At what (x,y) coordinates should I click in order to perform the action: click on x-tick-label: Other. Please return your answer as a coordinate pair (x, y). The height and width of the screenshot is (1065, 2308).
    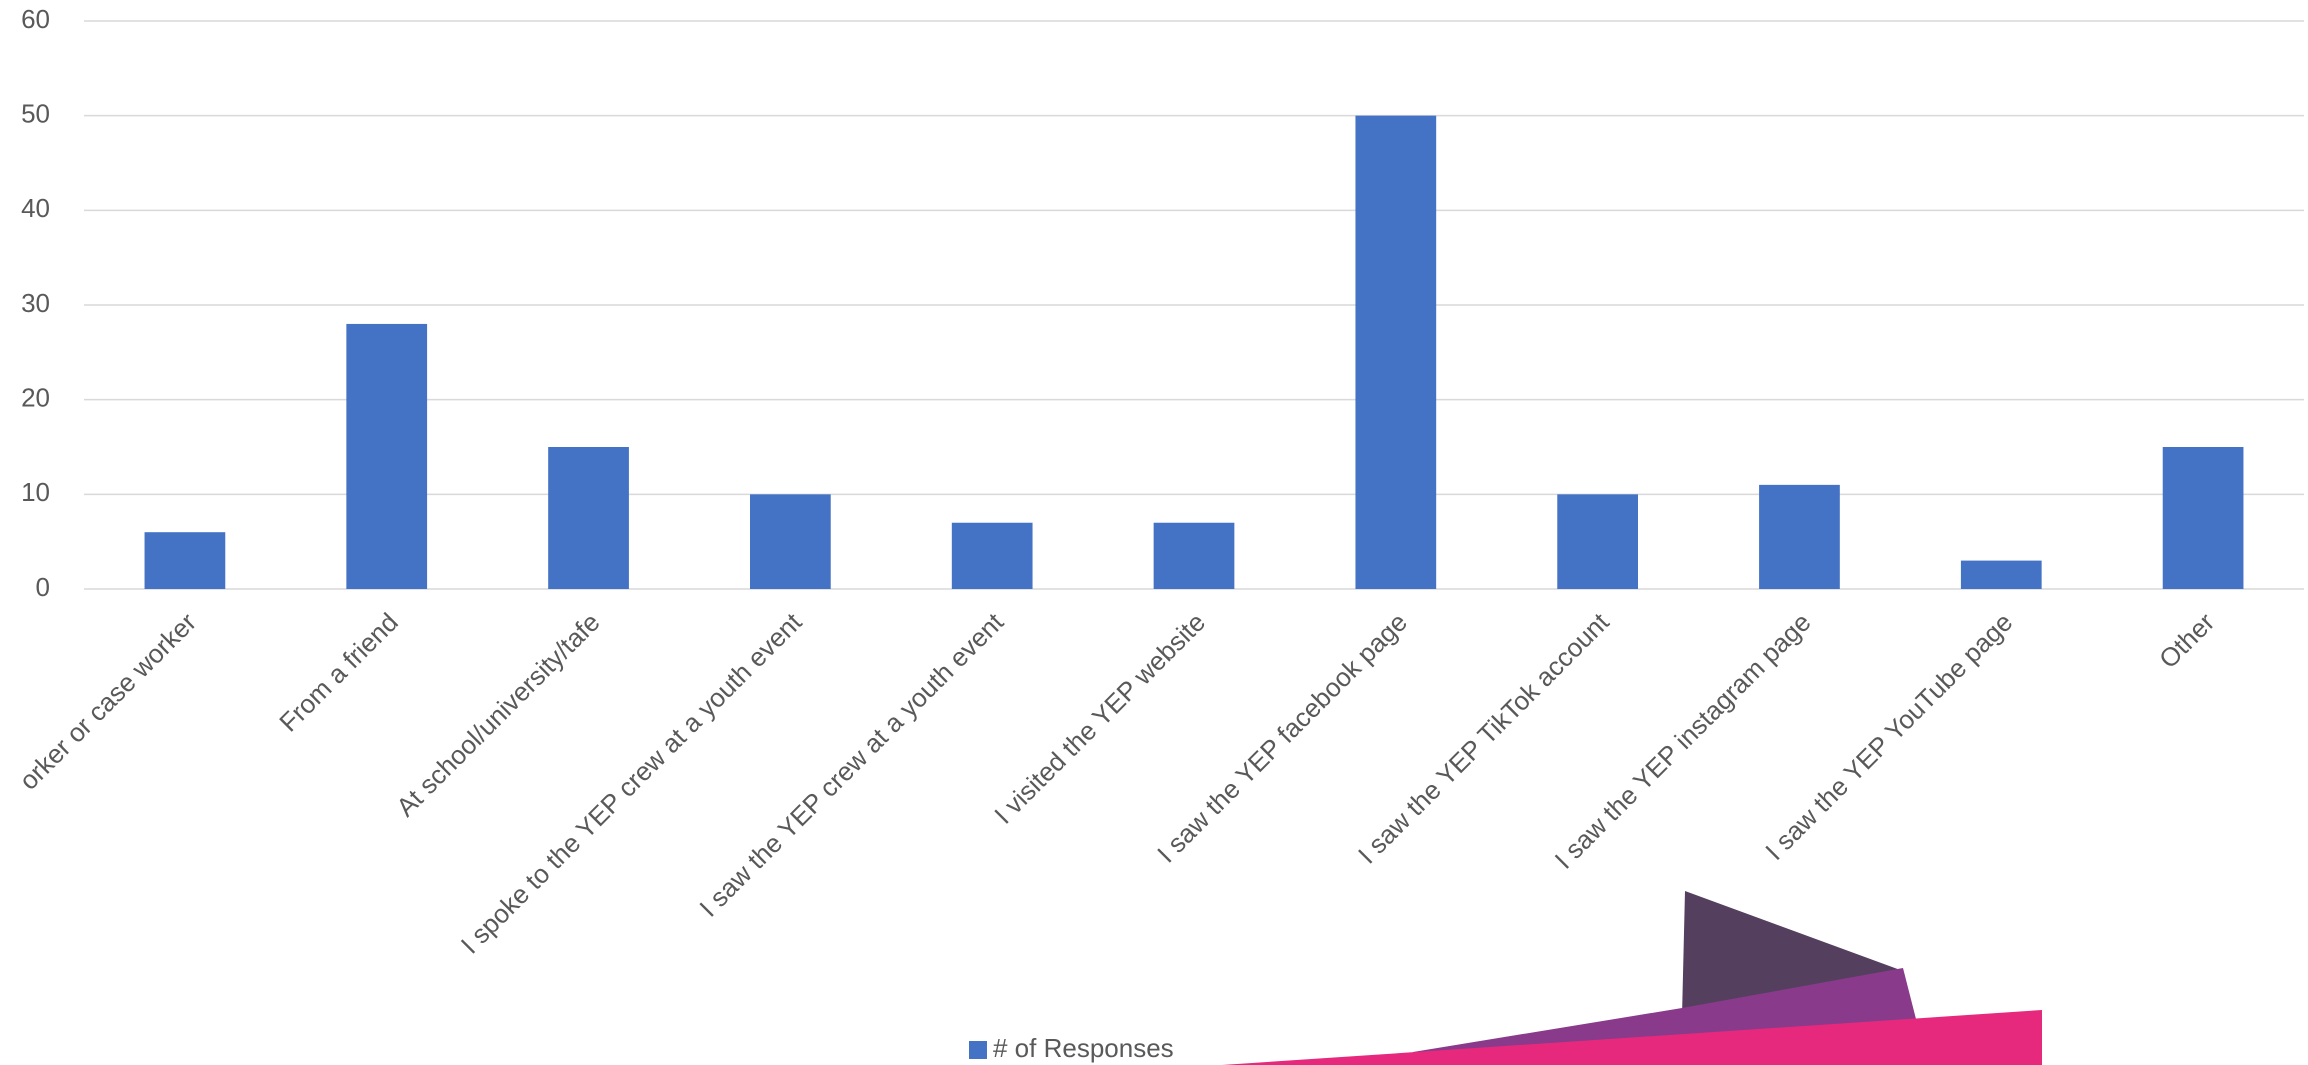
    Looking at the image, I should click on (2186, 640).